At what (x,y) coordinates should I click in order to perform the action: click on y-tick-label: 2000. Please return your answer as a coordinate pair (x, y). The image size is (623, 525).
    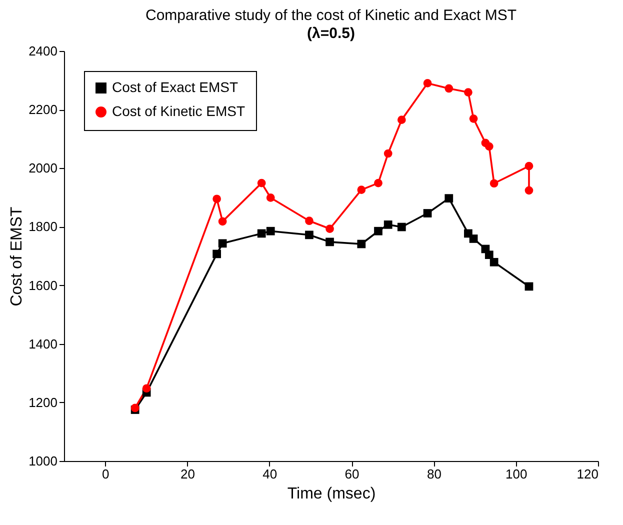
    Looking at the image, I should click on (43, 168).